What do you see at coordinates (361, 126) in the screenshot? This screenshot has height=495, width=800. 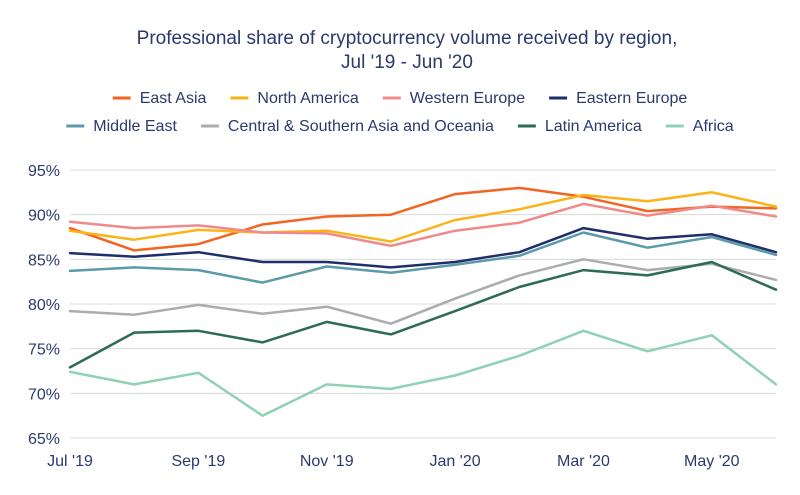 I see `legend-label: Central & Southern Asia and Oceania` at bounding box center [361, 126].